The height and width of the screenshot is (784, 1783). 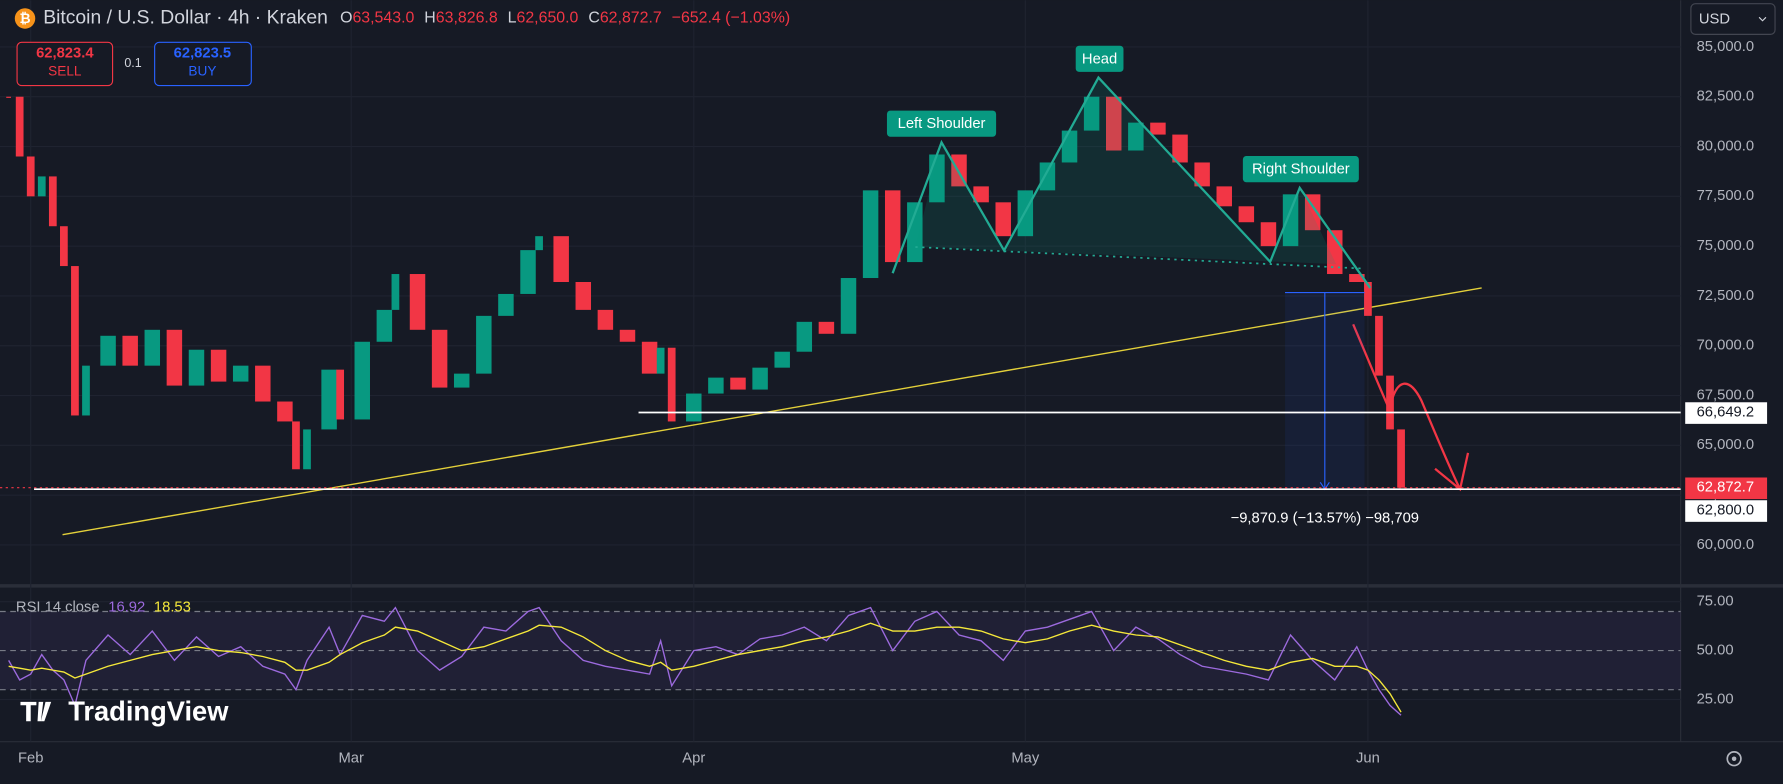 I want to click on quantity: 0.1, so click(x=132, y=63).